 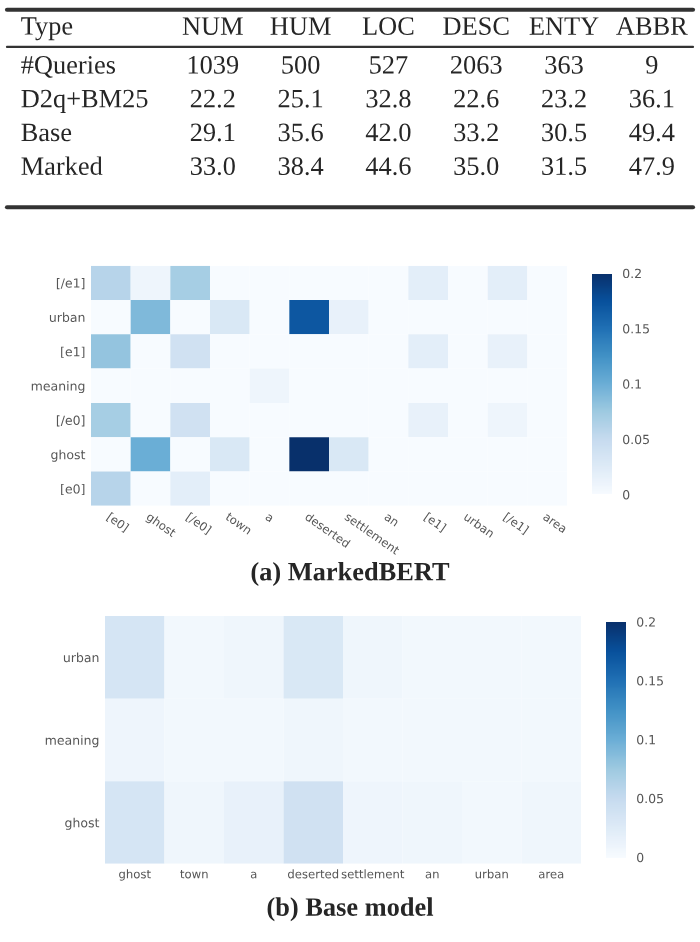 I want to click on text: 363, so click(x=564, y=65).